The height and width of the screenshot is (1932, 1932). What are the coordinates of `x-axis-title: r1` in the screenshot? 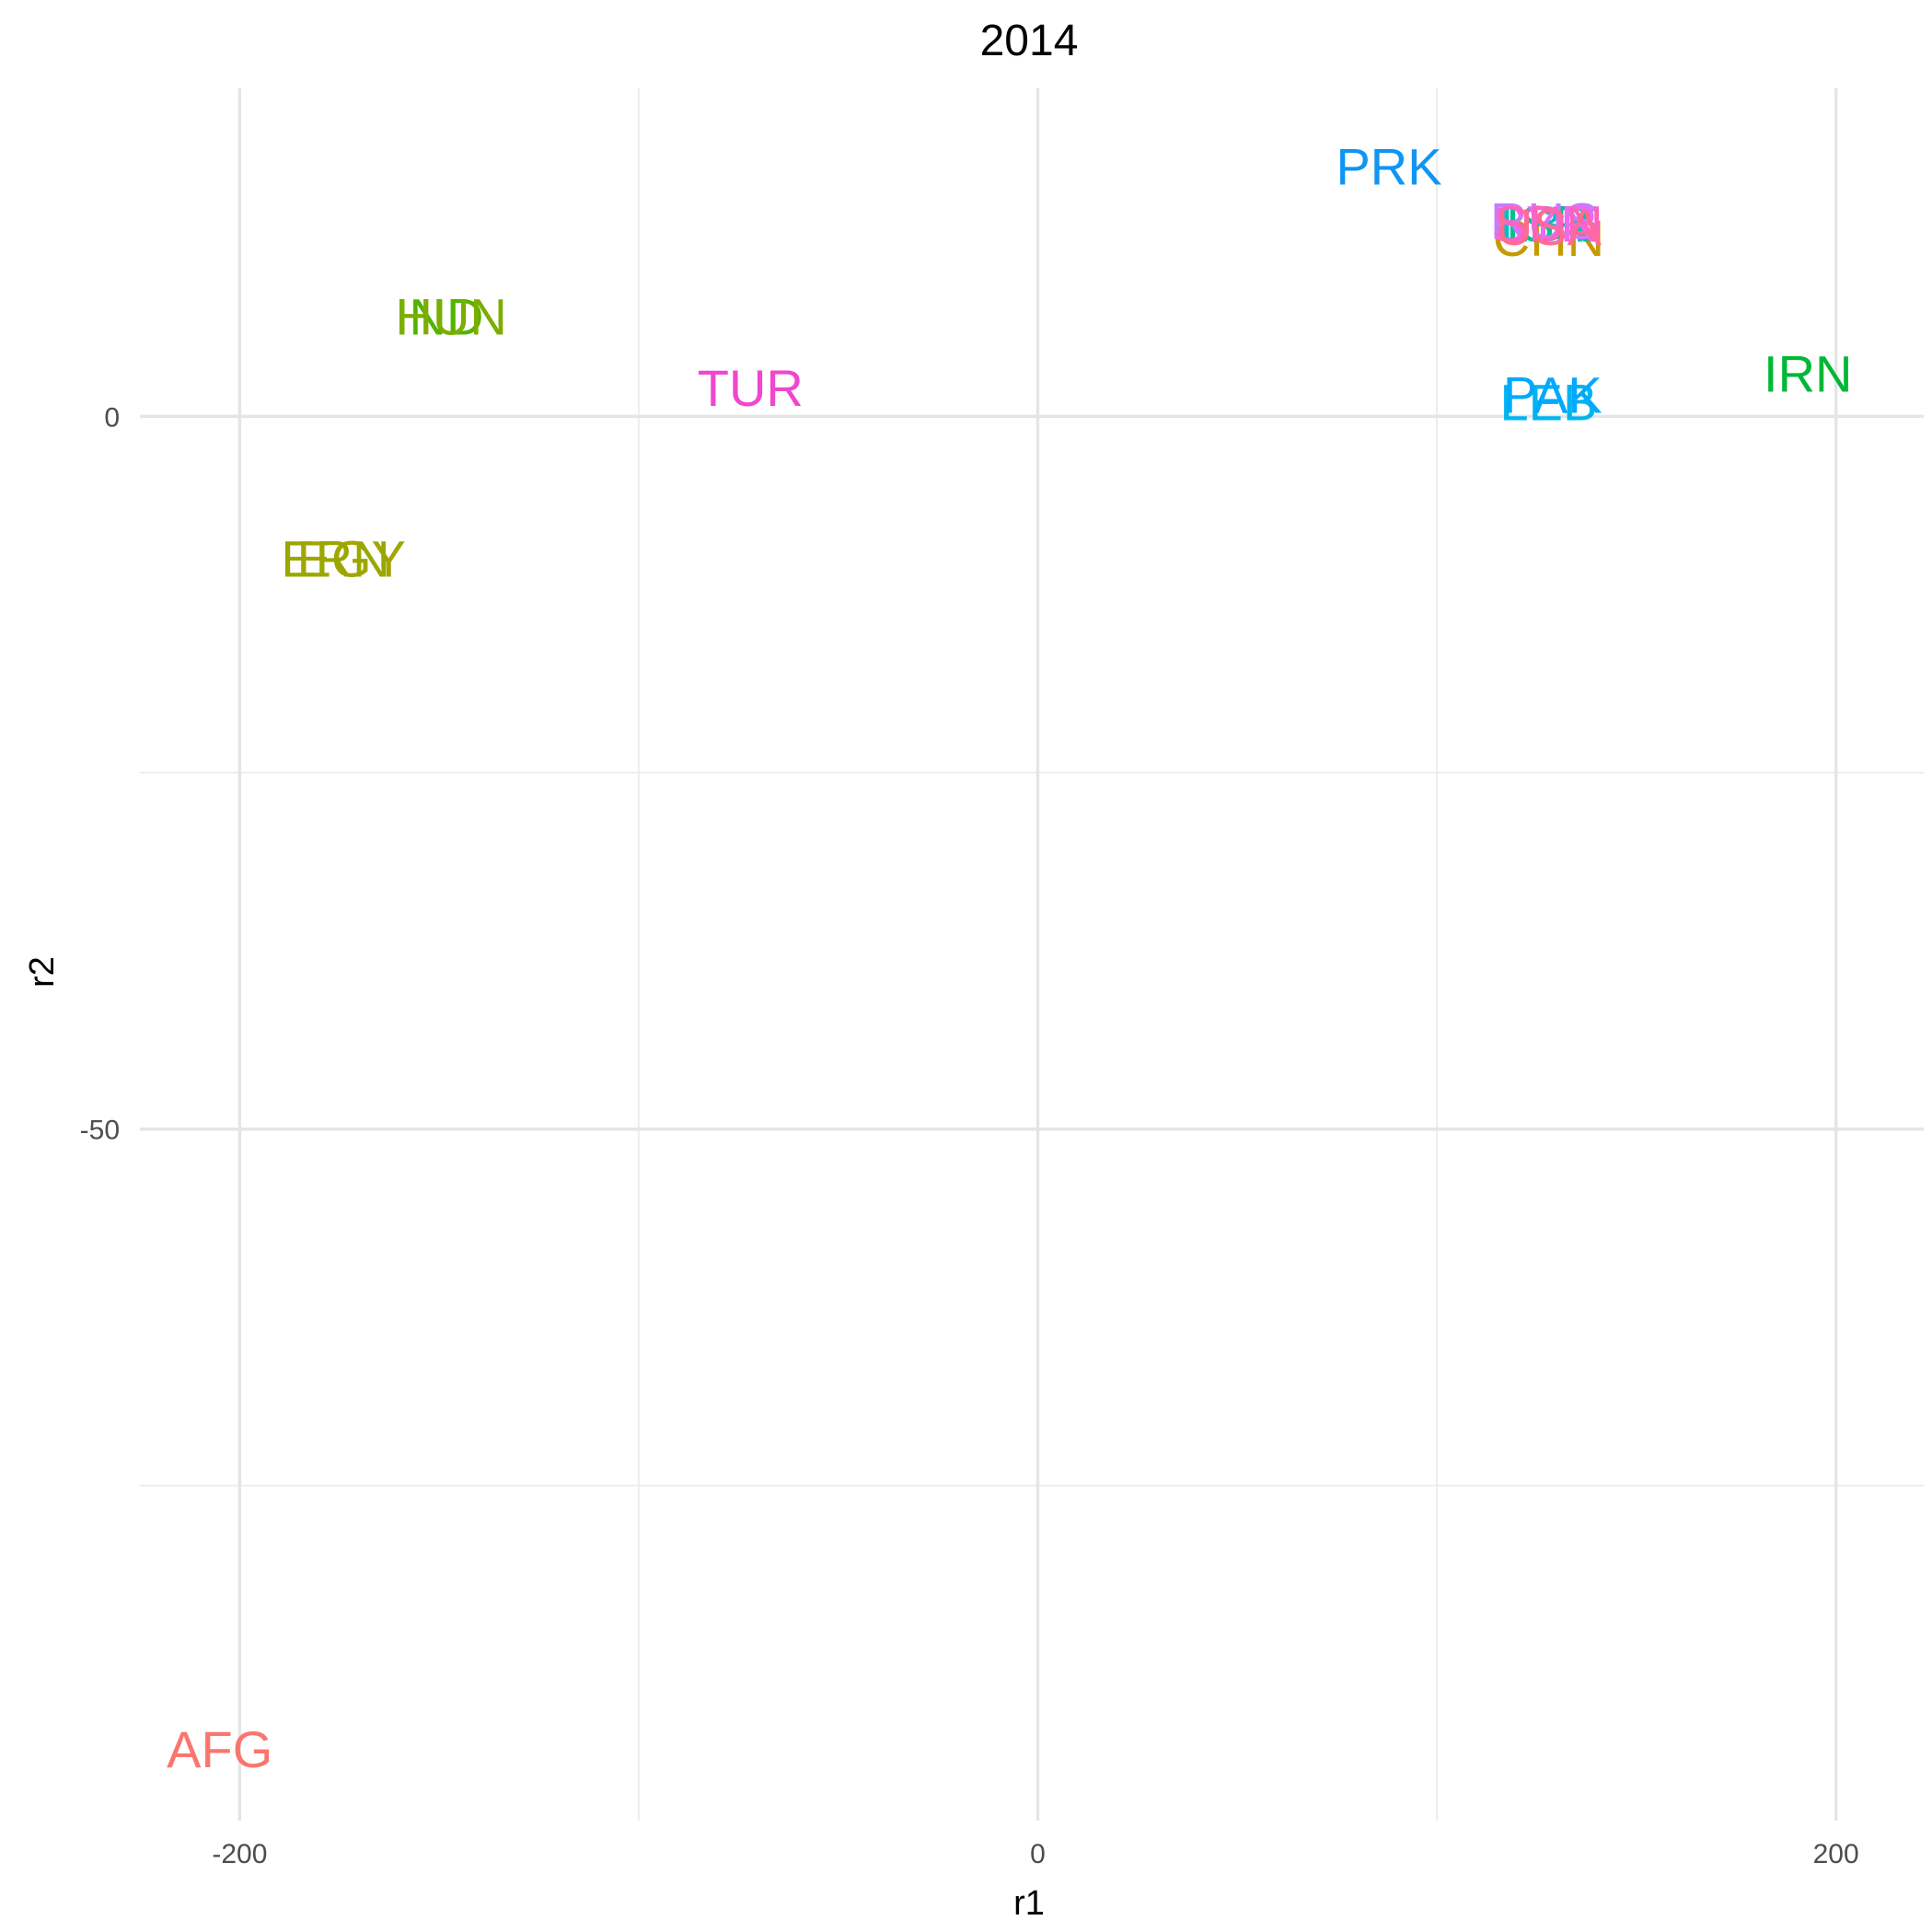 It's located at (1029, 1904).